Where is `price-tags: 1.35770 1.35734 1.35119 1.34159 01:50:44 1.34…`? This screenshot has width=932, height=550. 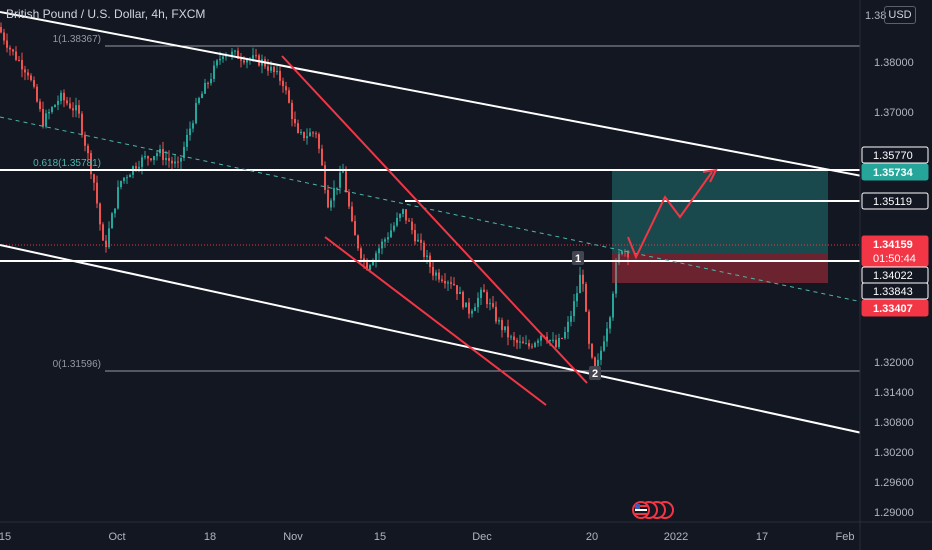
price-tags: 1.35770 1.35734 1.35119 1.34159 01:50:44 1.34… is located at coordinates (895, 231).